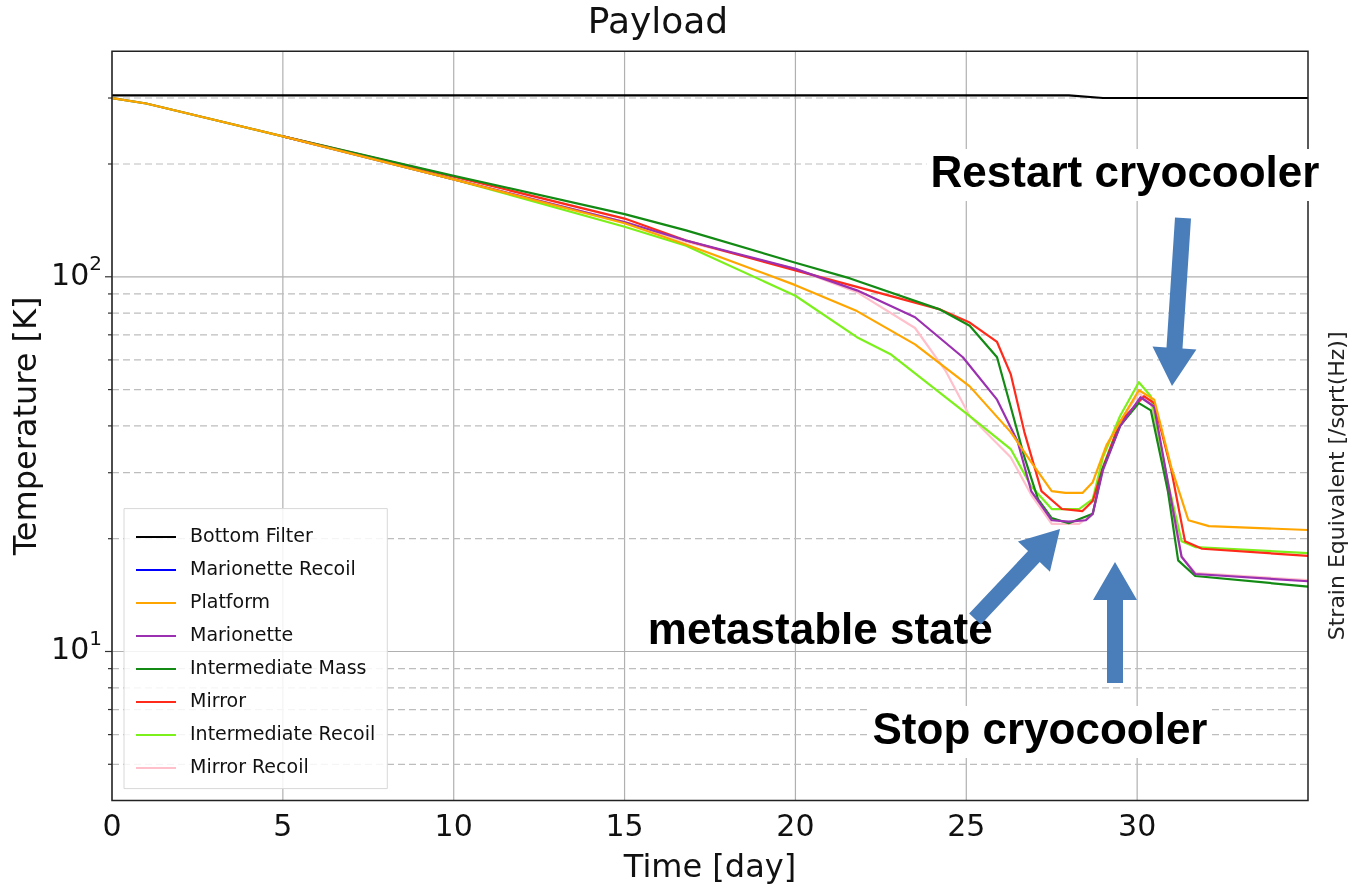 The image size is (1352, 892). Describe the element at coordinates (283, 733) in the screenshot. I see `legend-label: Intermediate Recoil` at that location.